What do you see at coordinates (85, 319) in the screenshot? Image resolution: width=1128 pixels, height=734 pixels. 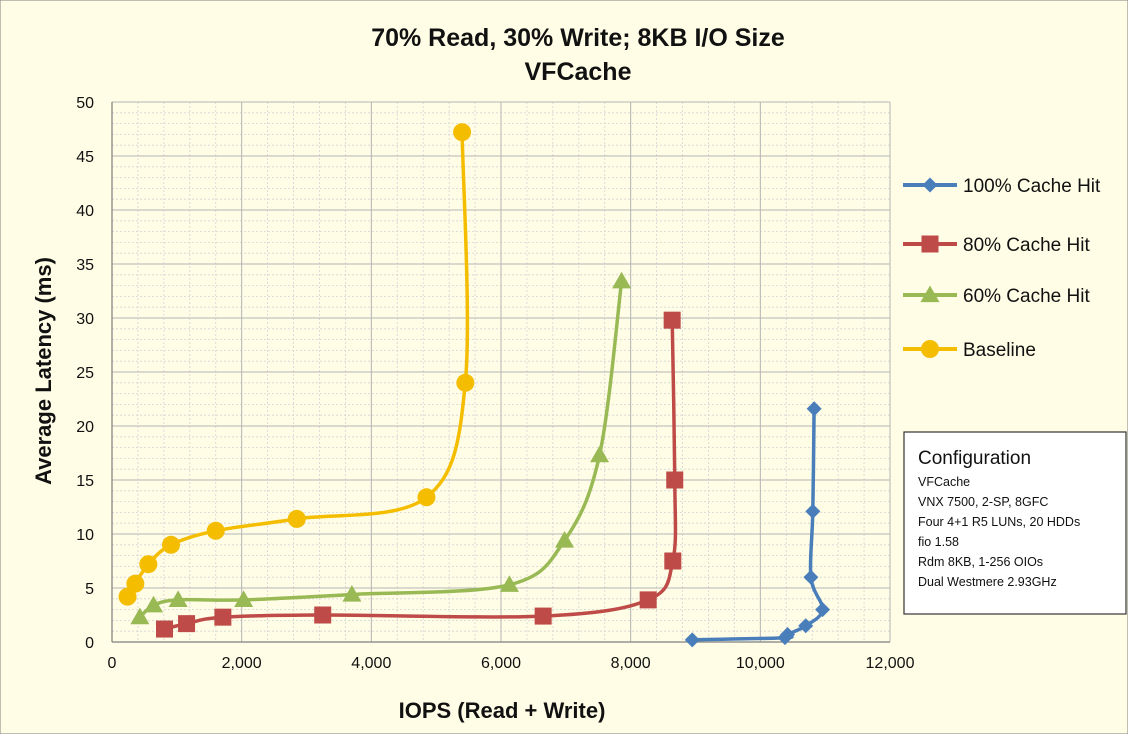 I see `y-tick-label: 30` at bounding box center [85, 319].